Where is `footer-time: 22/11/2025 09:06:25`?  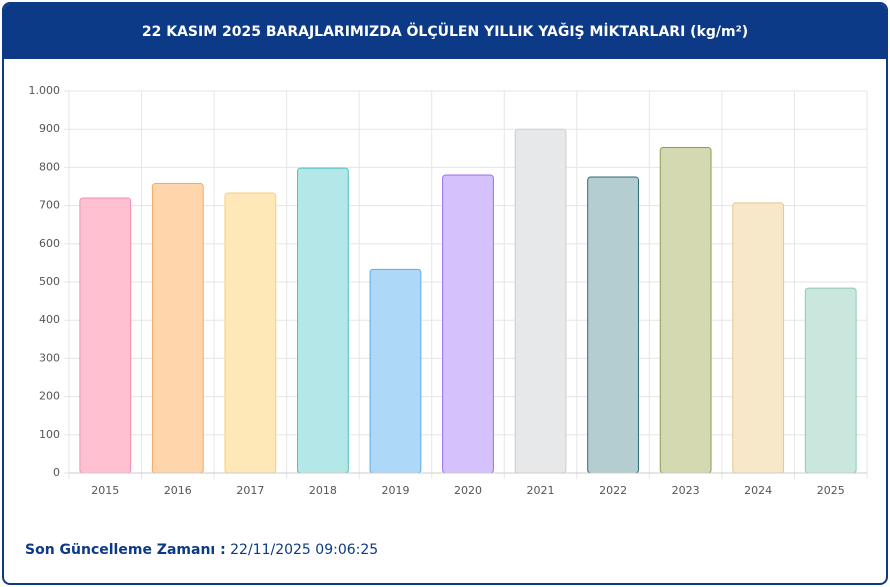 footer-time: 22/11/2025 09:06:25 is located at coordinates (304, 550).